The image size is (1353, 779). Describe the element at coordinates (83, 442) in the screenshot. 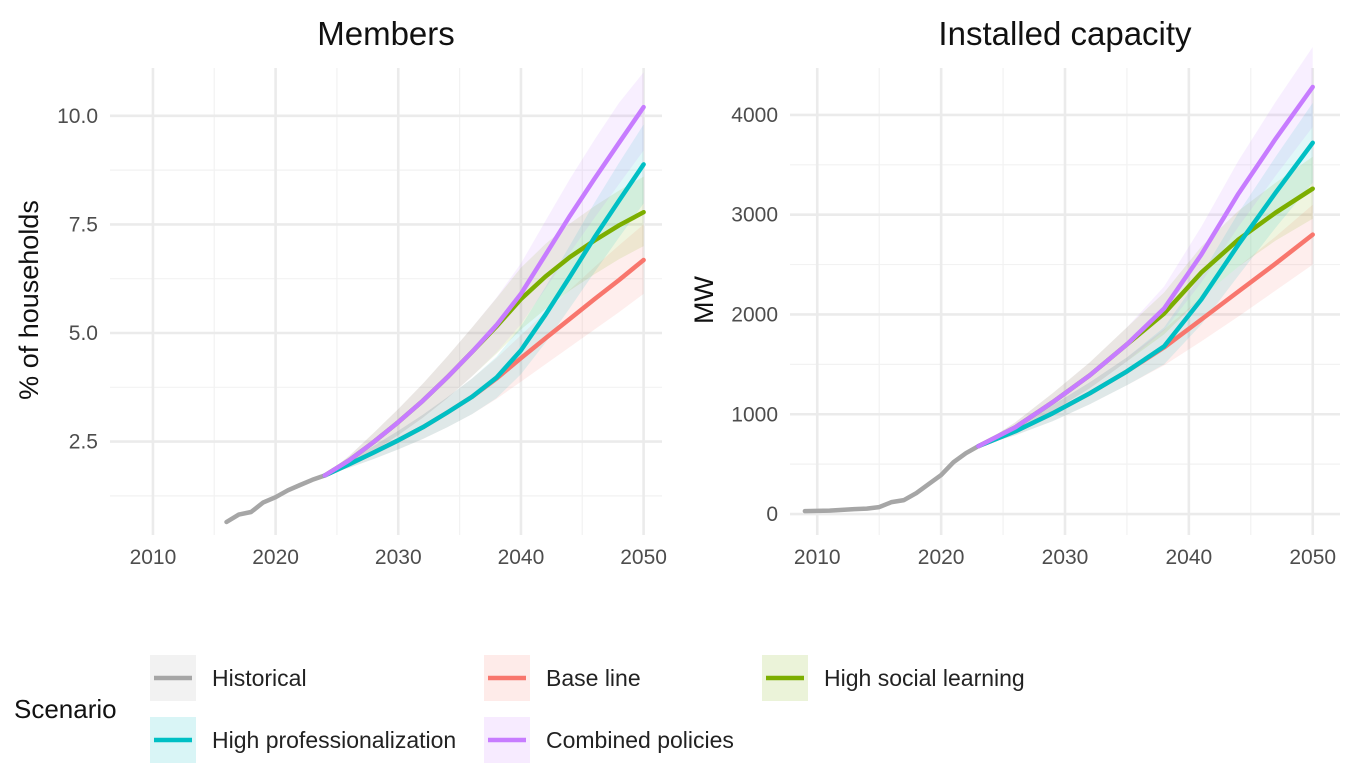

I see `y-tick-label: 2.5` at that location.